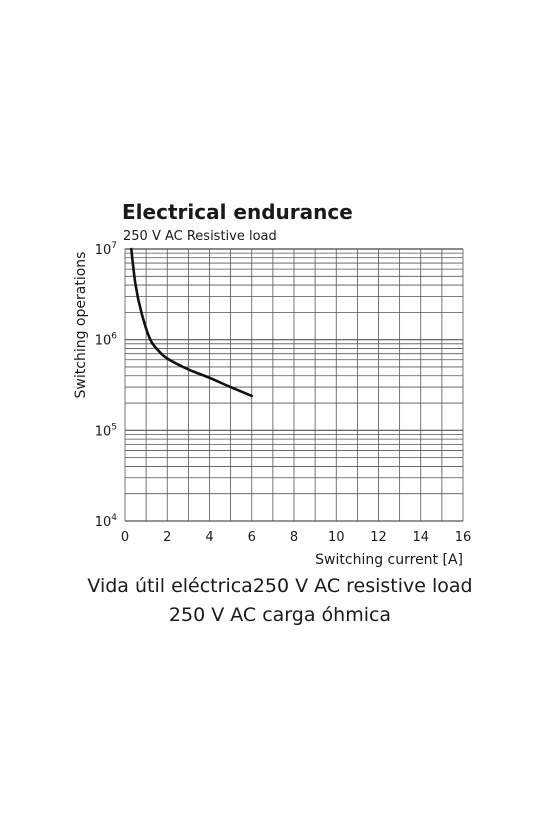 Image resolution: width=560 pixels, height=840 pixels. Describe the element at coordinates (336, 537) in the screenshot. I see `x-tick-label: 10` at that location.